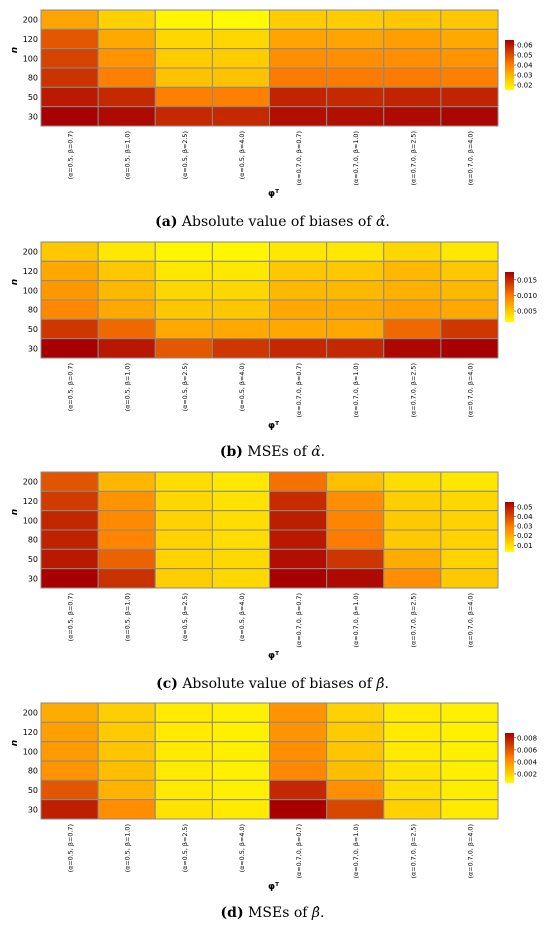 This screenshot has height=928, width=545. What do you see at coordinates (525, 546) in the screenshot?
I see `legend-tick-label: 0.01` at bounding box center [525, 546].